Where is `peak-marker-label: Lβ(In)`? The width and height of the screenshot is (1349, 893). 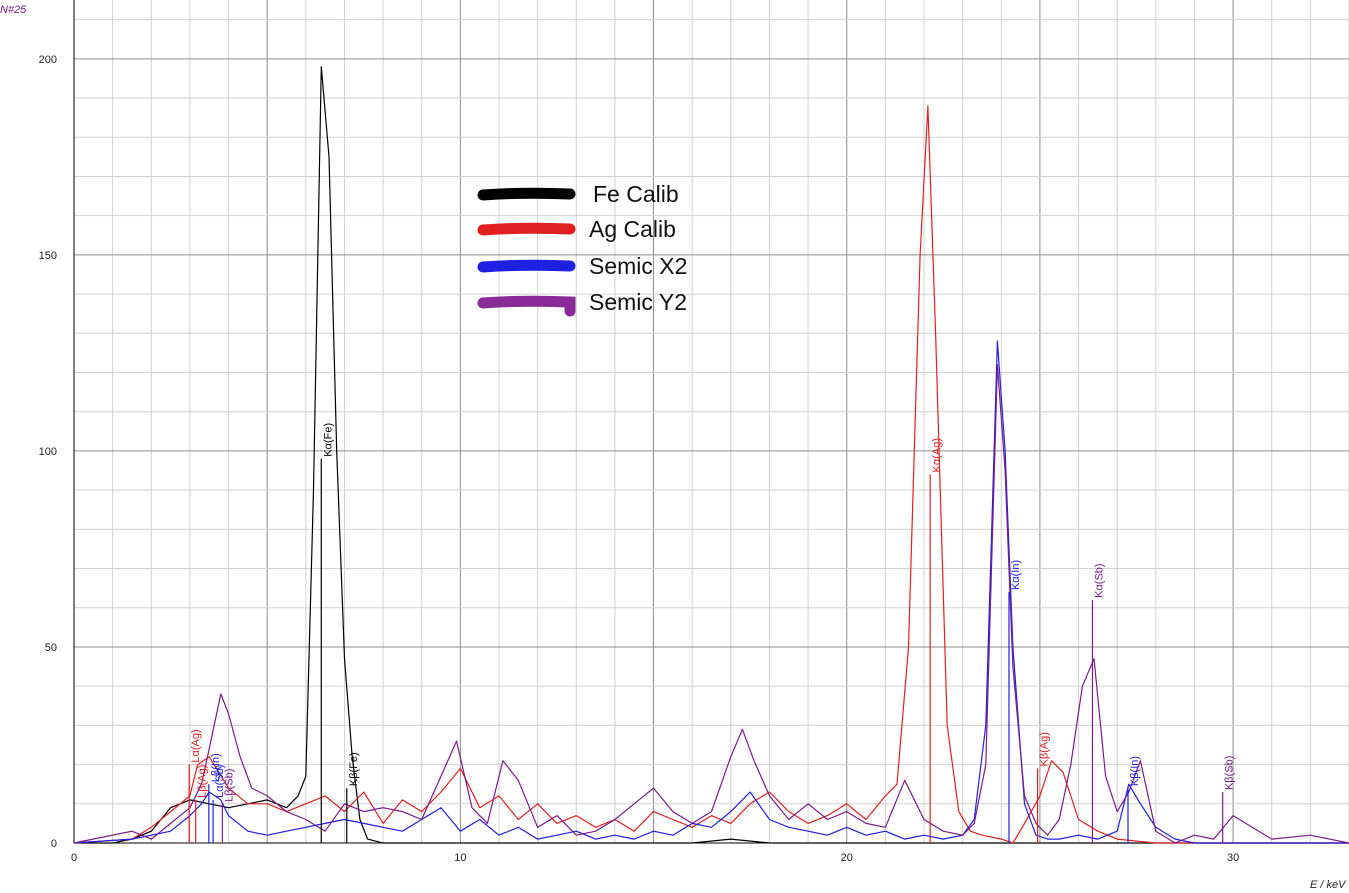
peak-marker-label: Lβ(In) is located at coordinates (216, 767).